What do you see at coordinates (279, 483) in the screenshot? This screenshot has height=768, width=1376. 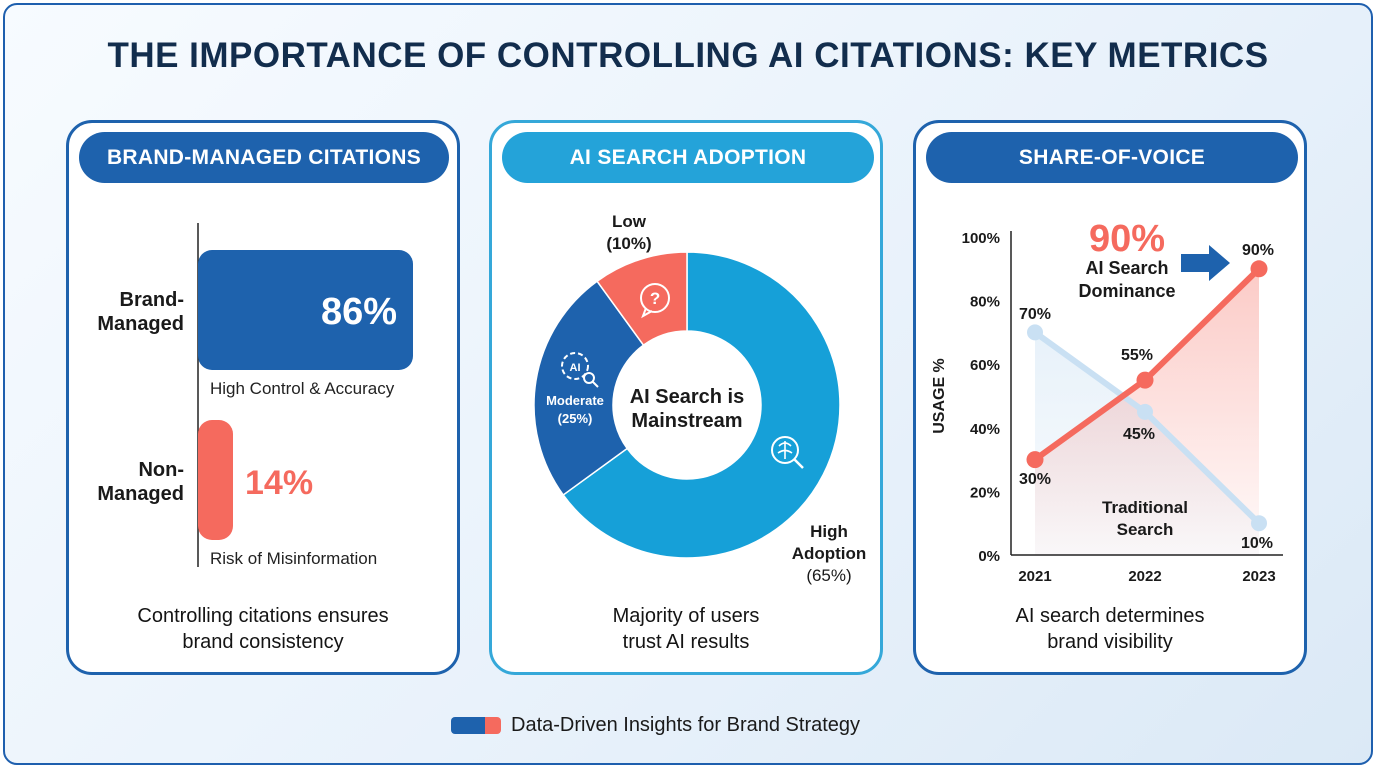 I see `bar-value-label: 14%` at bounding box center [279, 483].